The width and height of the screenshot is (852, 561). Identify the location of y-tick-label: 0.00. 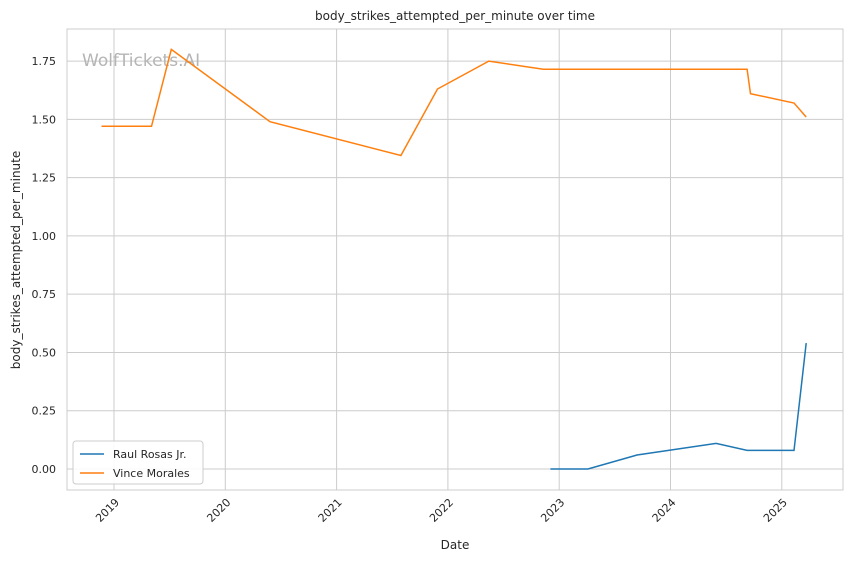
(44, 469).